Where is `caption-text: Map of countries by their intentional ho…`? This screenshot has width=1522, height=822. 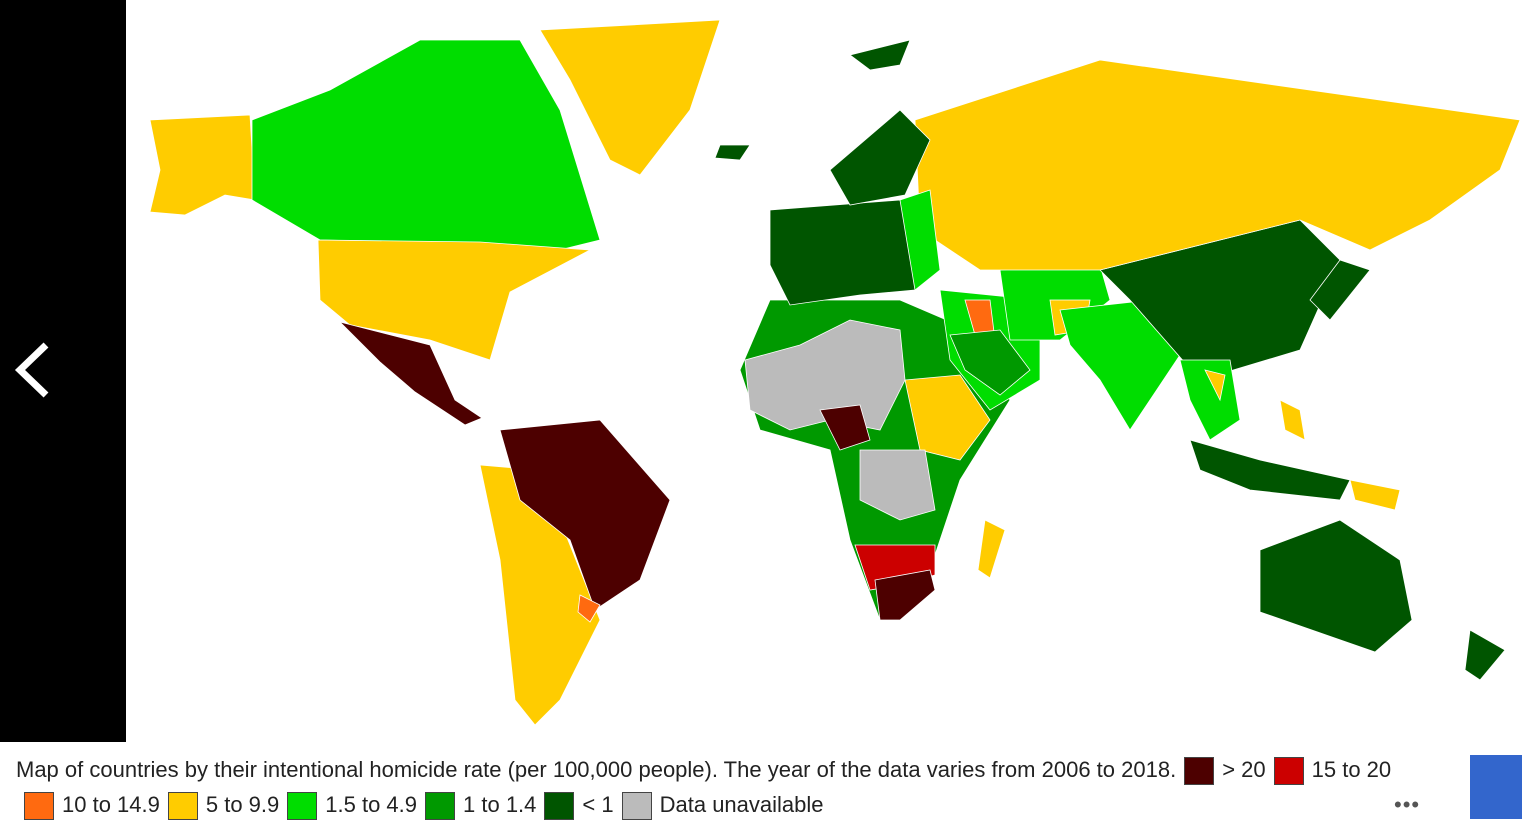
caption-text: Map of countries by their intentional ho… is located at coordinates (596, 769).